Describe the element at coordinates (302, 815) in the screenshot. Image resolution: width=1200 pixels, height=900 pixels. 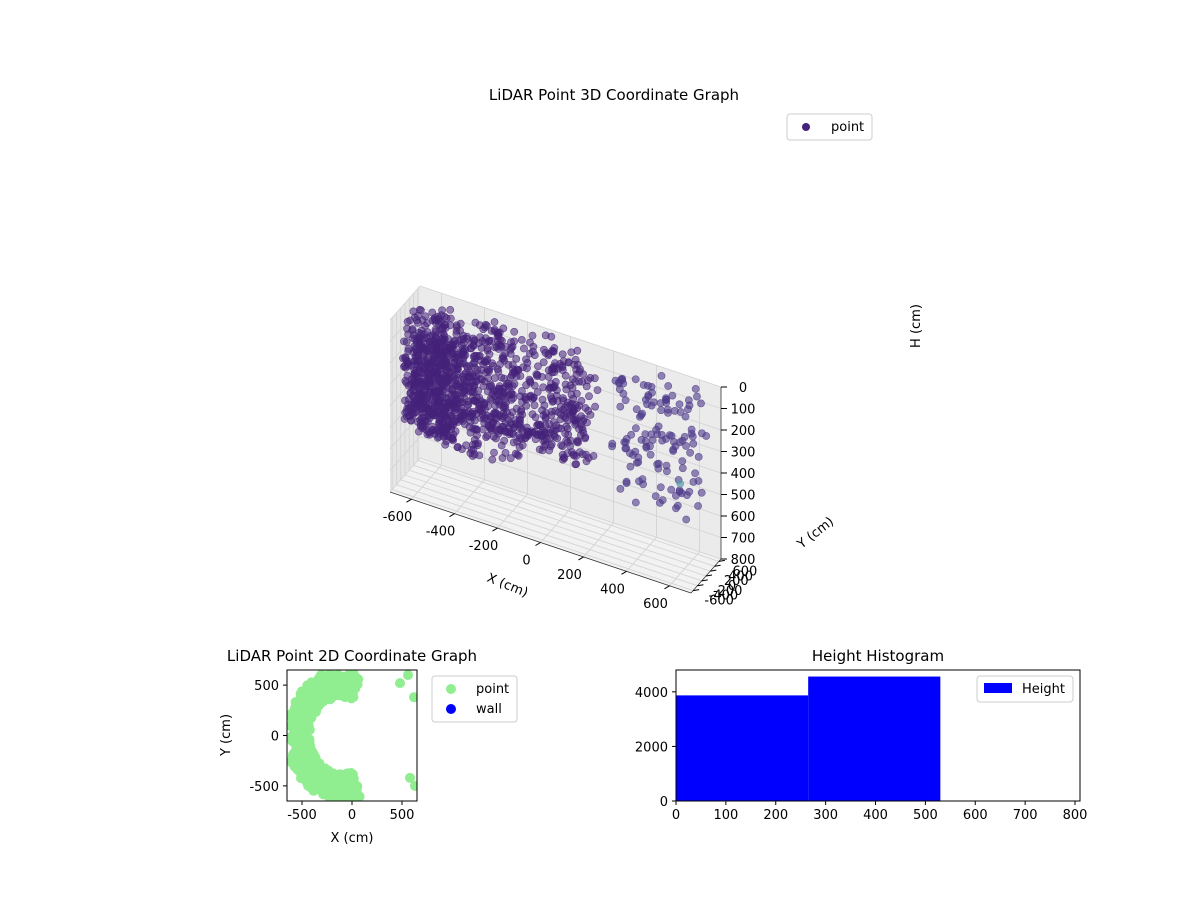
I see `tick-label-x-2d: -500` at that location.